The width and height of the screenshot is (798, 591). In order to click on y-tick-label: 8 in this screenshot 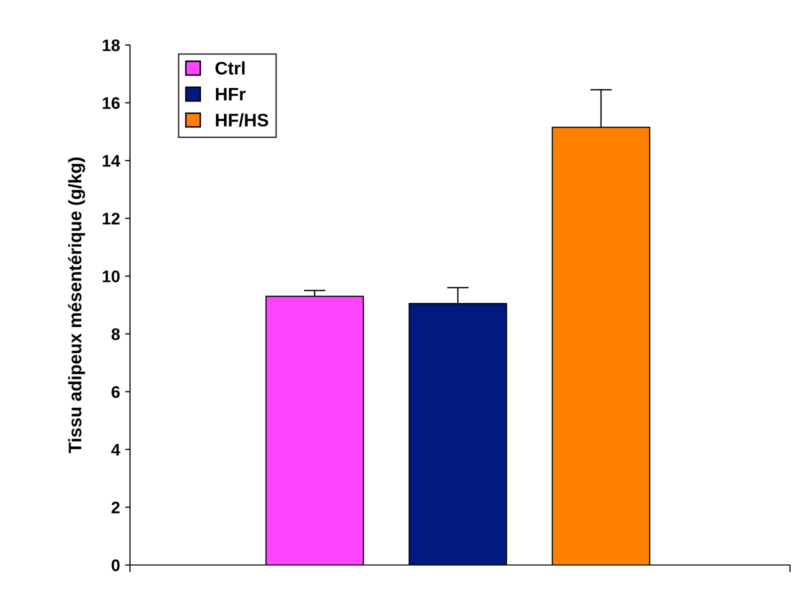, I will do `click(116, 334)`.